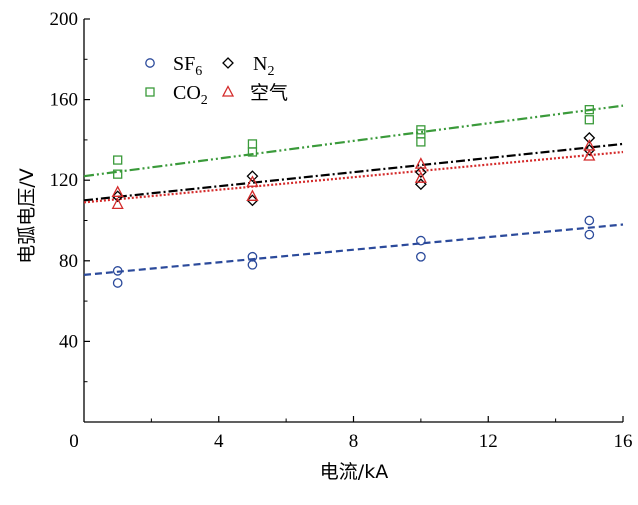  I want to click on legend: SF6 N2 CO2 空气, so click(216, 80).